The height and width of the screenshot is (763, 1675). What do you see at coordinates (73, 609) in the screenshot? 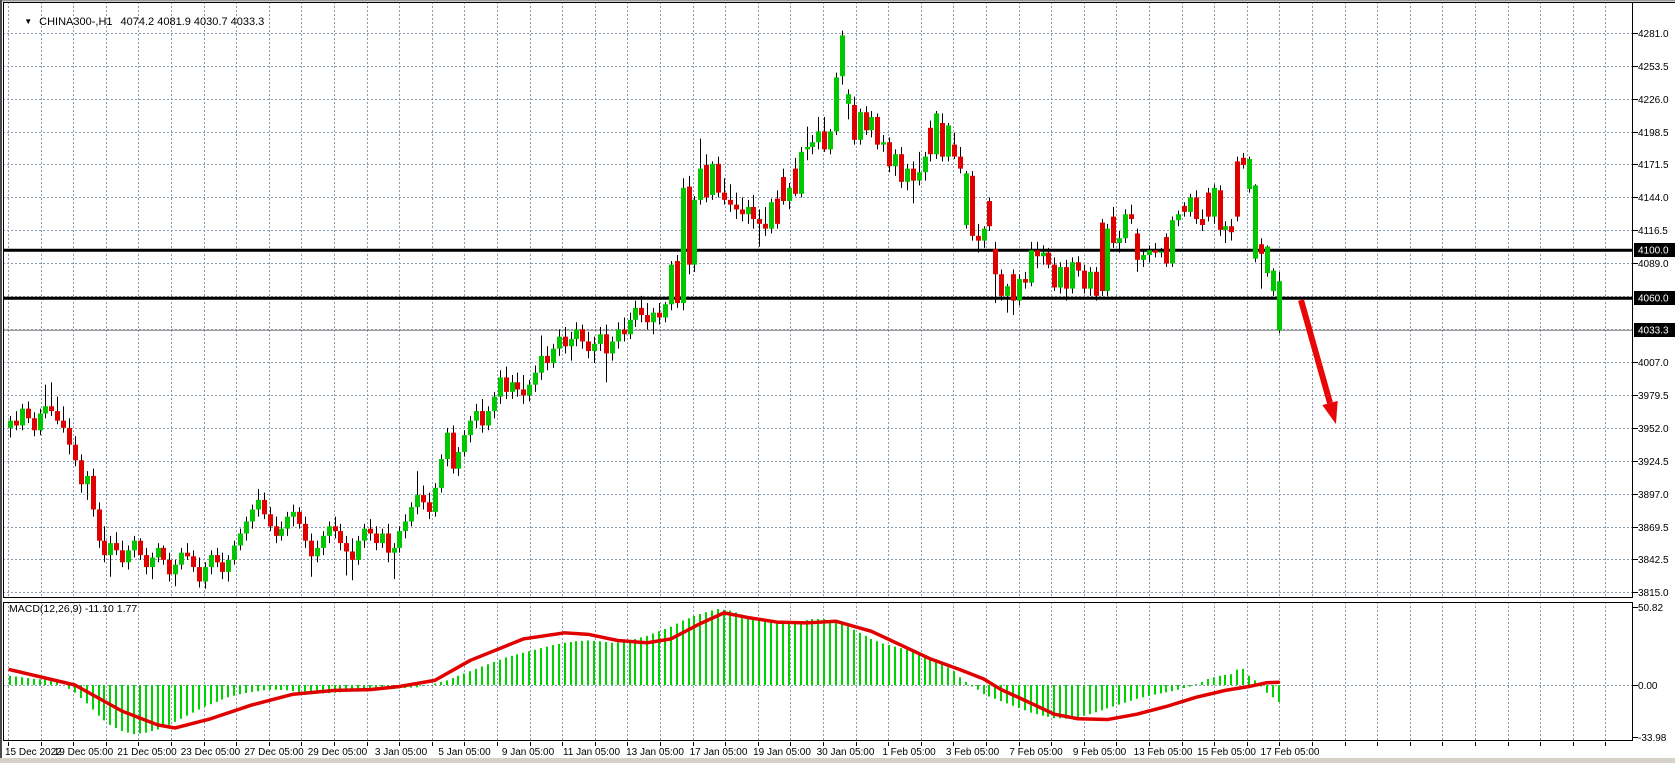
I see `macd-indicator-label: MACD(12,26,9) -11.10 1.77` at bounding box center [73, 609].